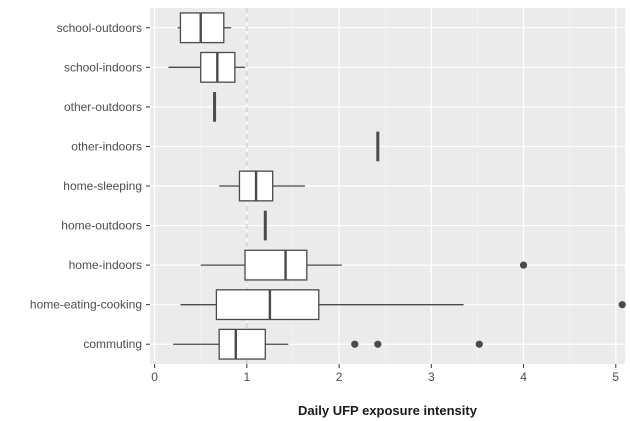 Image resolution: width=630 pixels, height=421 pixels. What do you see at coordinates (103, 107) in the screenshot?
I see `y-tick-label: other-outdoors` at bounding box center [103, 107].